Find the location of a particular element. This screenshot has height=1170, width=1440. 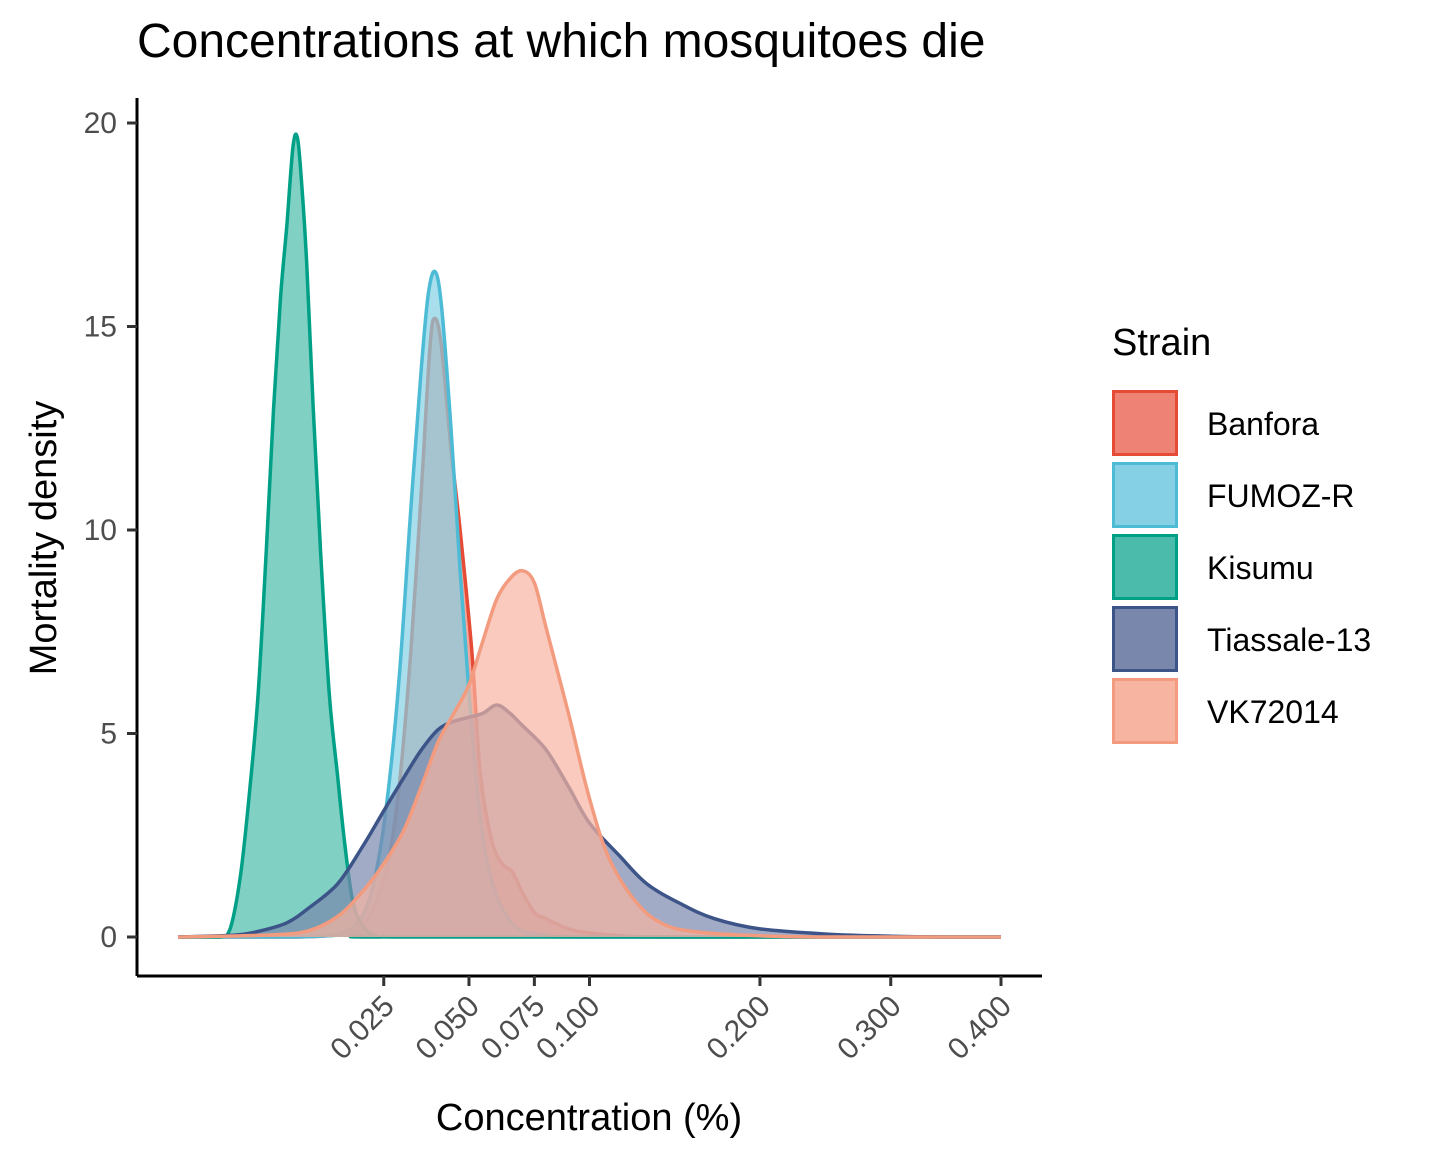

legend-key-kisumu is located at coordinates (1145, 567).